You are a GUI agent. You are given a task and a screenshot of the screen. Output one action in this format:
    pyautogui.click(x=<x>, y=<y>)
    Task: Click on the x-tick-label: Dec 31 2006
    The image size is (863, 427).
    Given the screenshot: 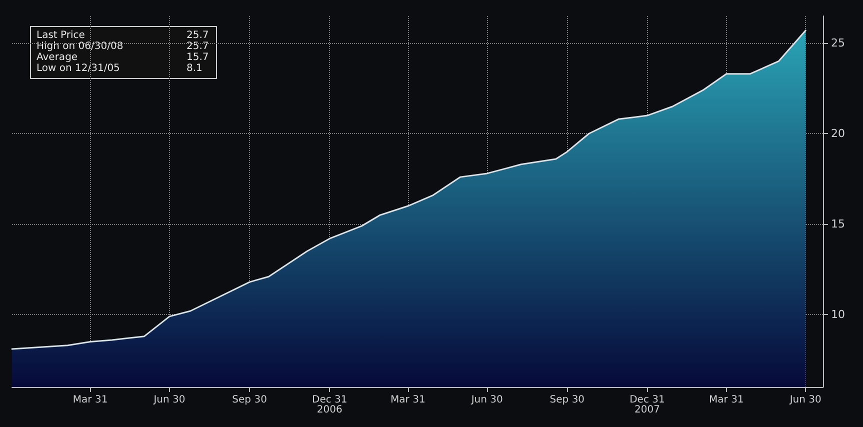 What is the action you would take?
    pyautogui.click(x=330, y=405)
    